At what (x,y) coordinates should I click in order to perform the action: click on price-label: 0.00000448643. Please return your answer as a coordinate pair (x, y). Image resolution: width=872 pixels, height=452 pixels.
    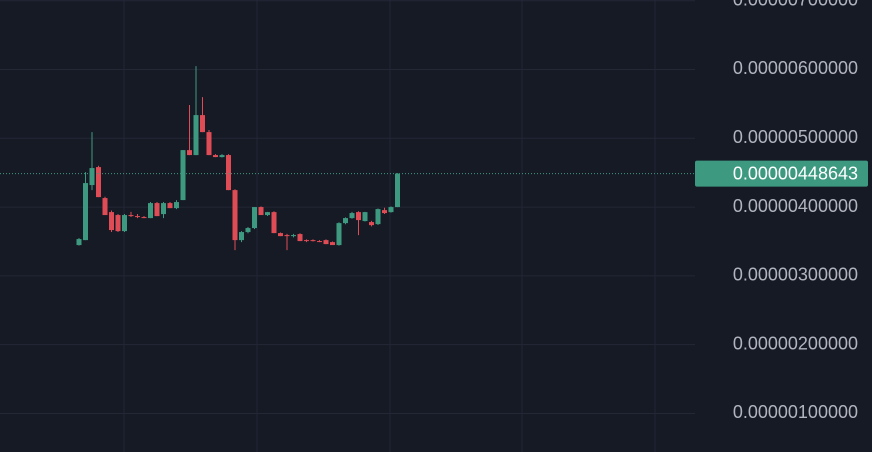
    Looking at the image, I should click on (795, 173).